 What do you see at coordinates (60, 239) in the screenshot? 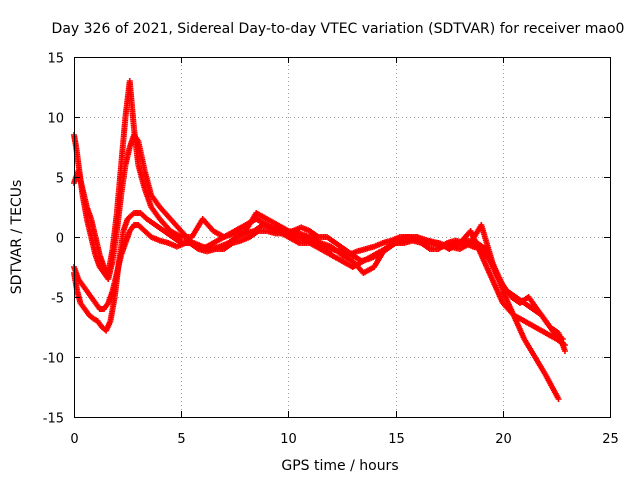
I see `y-tick-label: 0` at bounding box center [60, 239].